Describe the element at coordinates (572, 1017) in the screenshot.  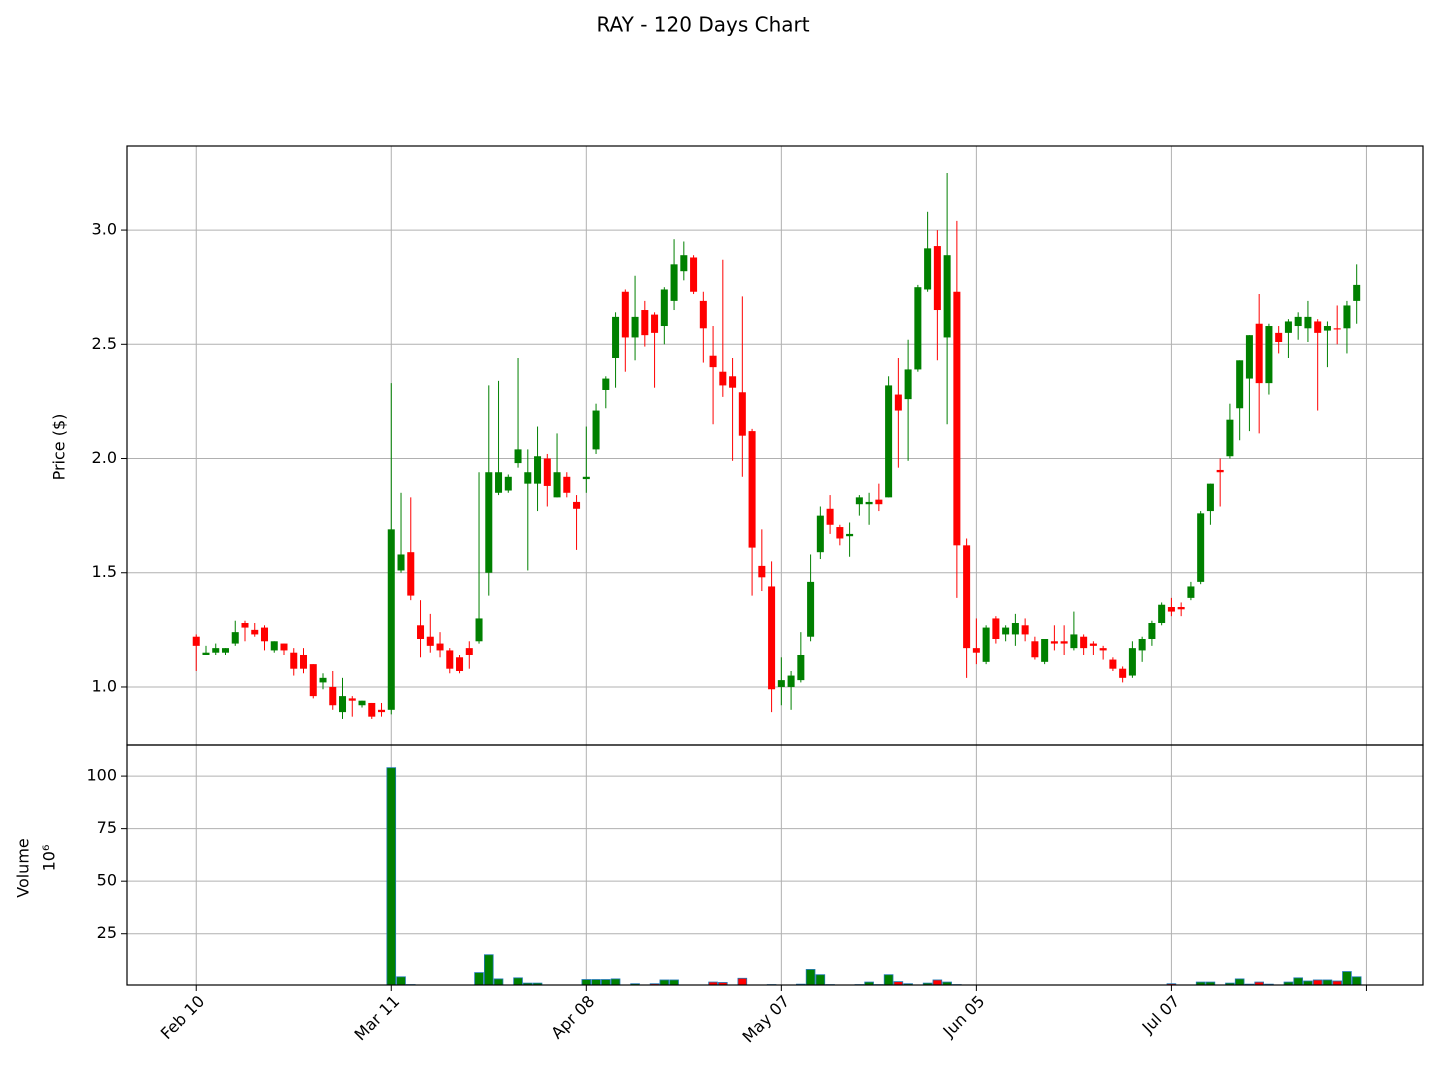
I see `x-tick-label: Apr 08` at that location.